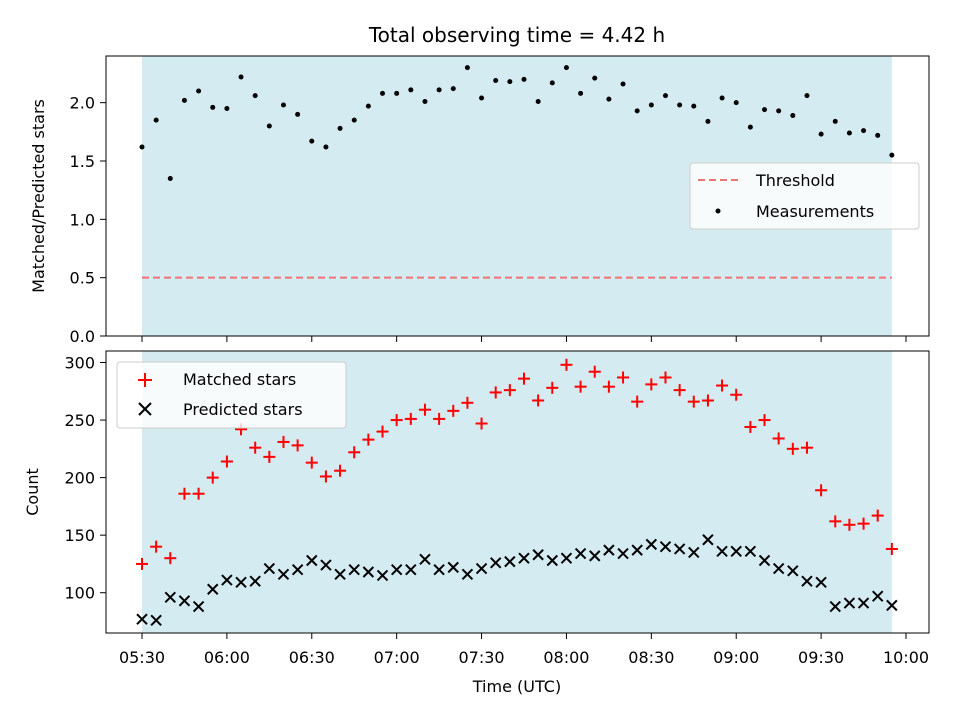  I want to click on legend-matched-label: Matched stars, so click(239, 379).